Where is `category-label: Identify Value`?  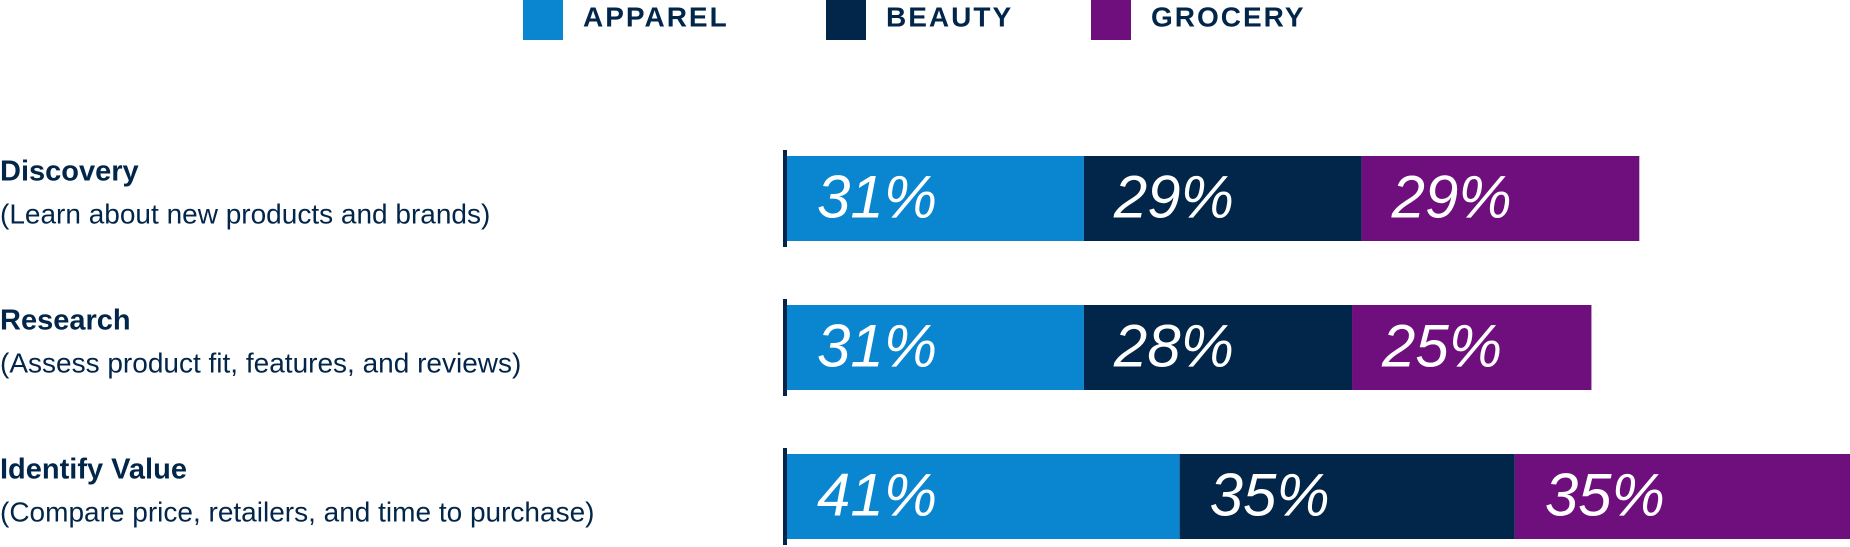
category-label: Identify Value is located at coordinates (93, 470).